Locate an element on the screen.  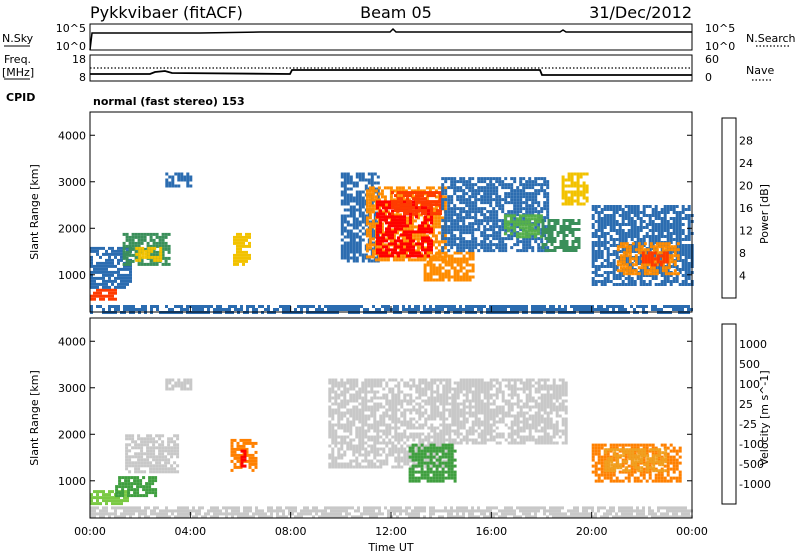
freq-tick-top: 18 is located at coordinates (79, 59).